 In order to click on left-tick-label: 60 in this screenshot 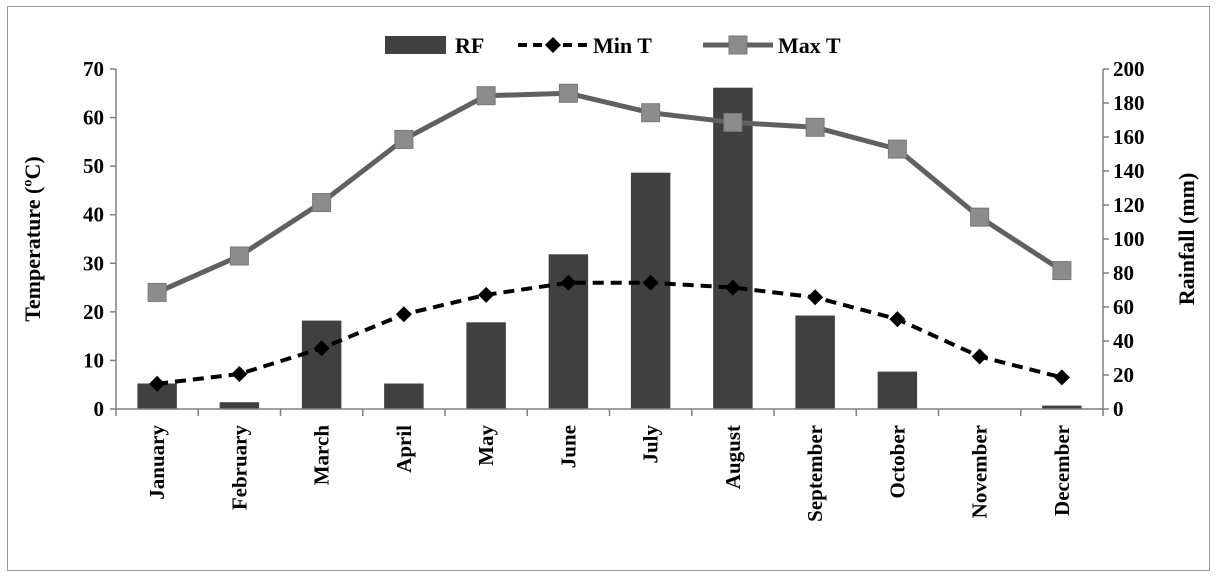, I will do `click(93, 118)`.